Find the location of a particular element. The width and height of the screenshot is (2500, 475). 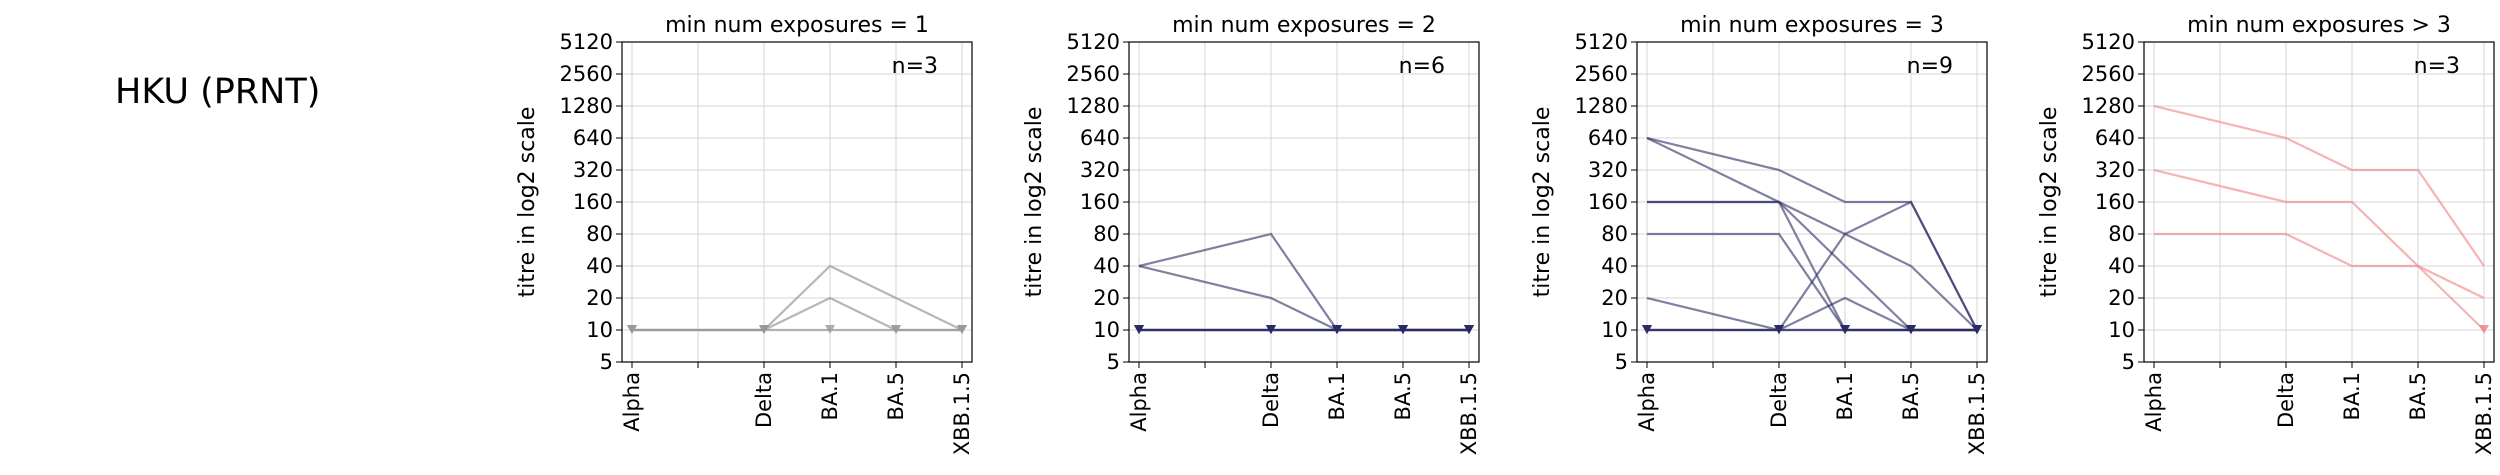

sample-size-label: n=6 is located at coordinates (1422, 66).